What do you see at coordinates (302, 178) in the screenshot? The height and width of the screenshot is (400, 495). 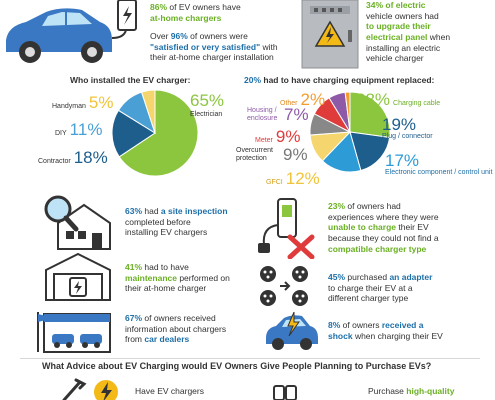 I see `gfci-value: 12%` at bounding box center [302, 178].